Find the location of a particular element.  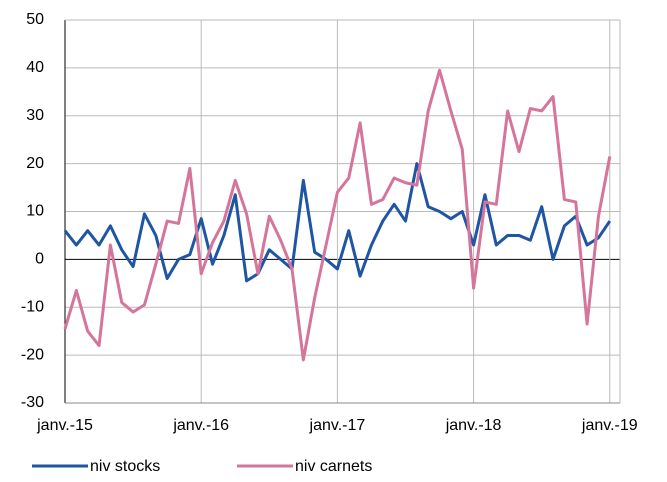

y-tick-label: 40 is located at coordinates (35, 67).